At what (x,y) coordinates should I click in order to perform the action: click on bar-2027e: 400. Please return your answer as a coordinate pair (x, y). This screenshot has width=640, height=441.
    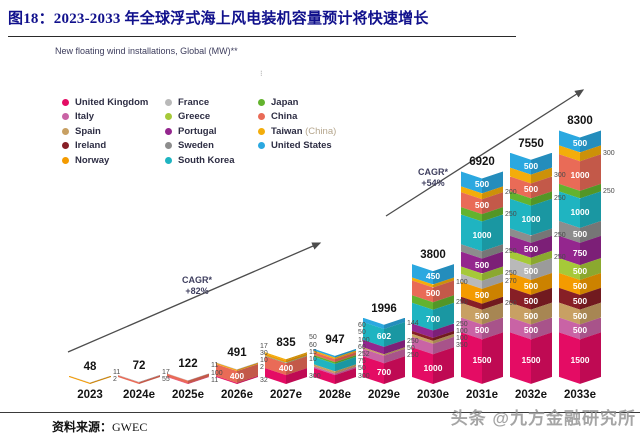
    Looking at the image, I should click on (286, 368).